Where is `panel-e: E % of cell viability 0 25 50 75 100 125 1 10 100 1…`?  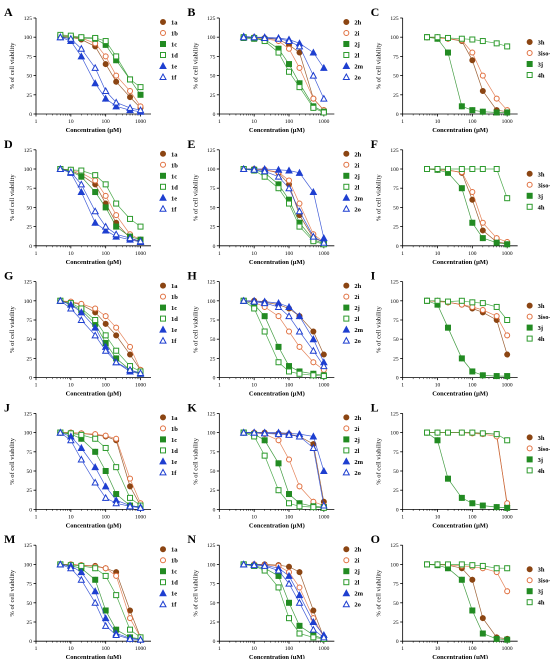
panel-e: E % of cell viability 0 25 50 75 100 125 1 10 100 1… is located at coordinates (275, 201).